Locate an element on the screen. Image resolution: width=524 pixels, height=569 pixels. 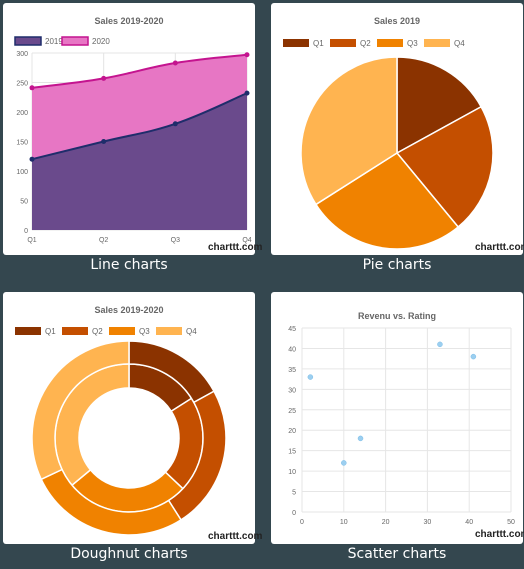
area-2019 is located at coordinates (139, 162).